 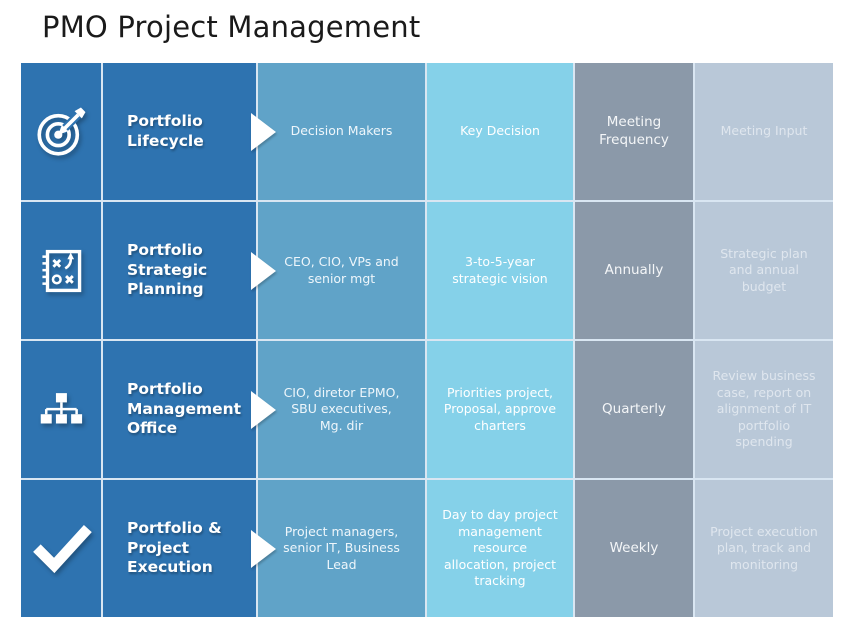 I want to click on meeting-input-cell: Meeting Input, so click(x=764, y=131).